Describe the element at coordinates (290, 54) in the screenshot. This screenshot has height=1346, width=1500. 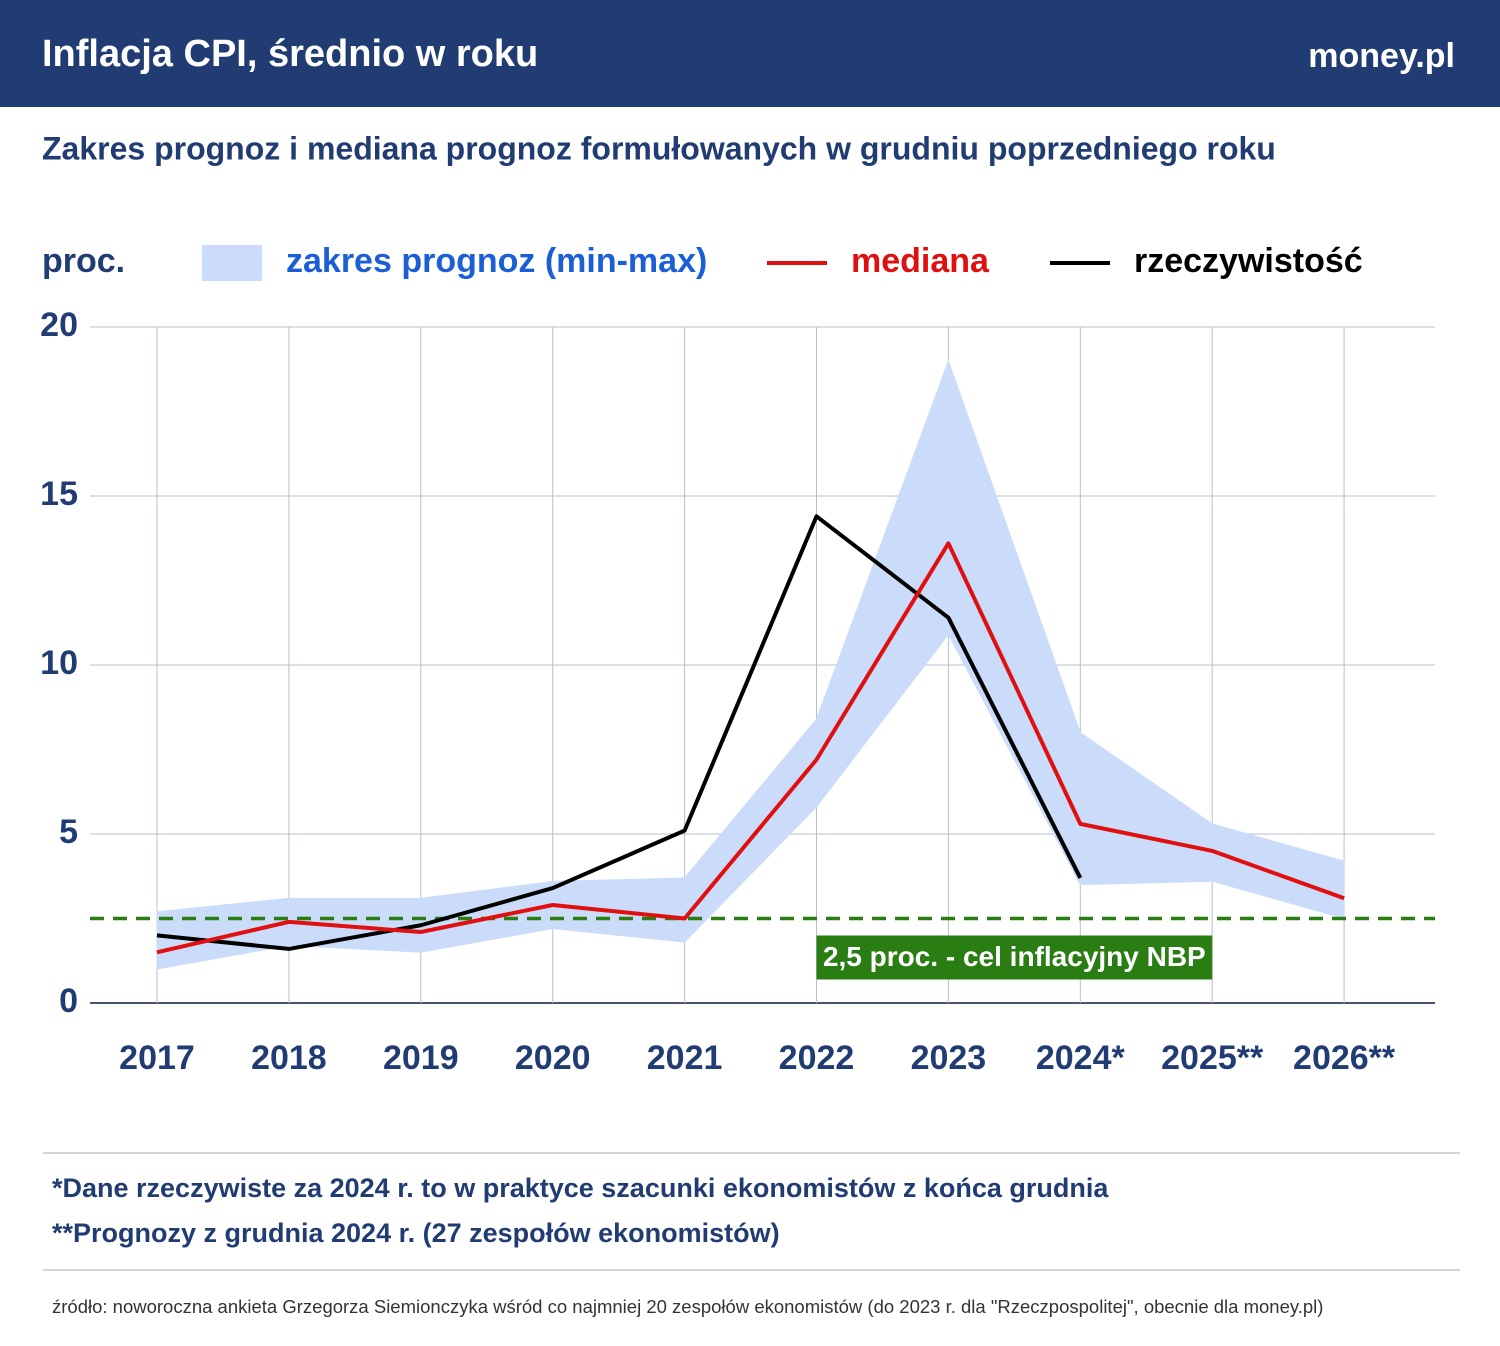
I see `page-title: Inflacja CPI, średnio w roku` at that location.